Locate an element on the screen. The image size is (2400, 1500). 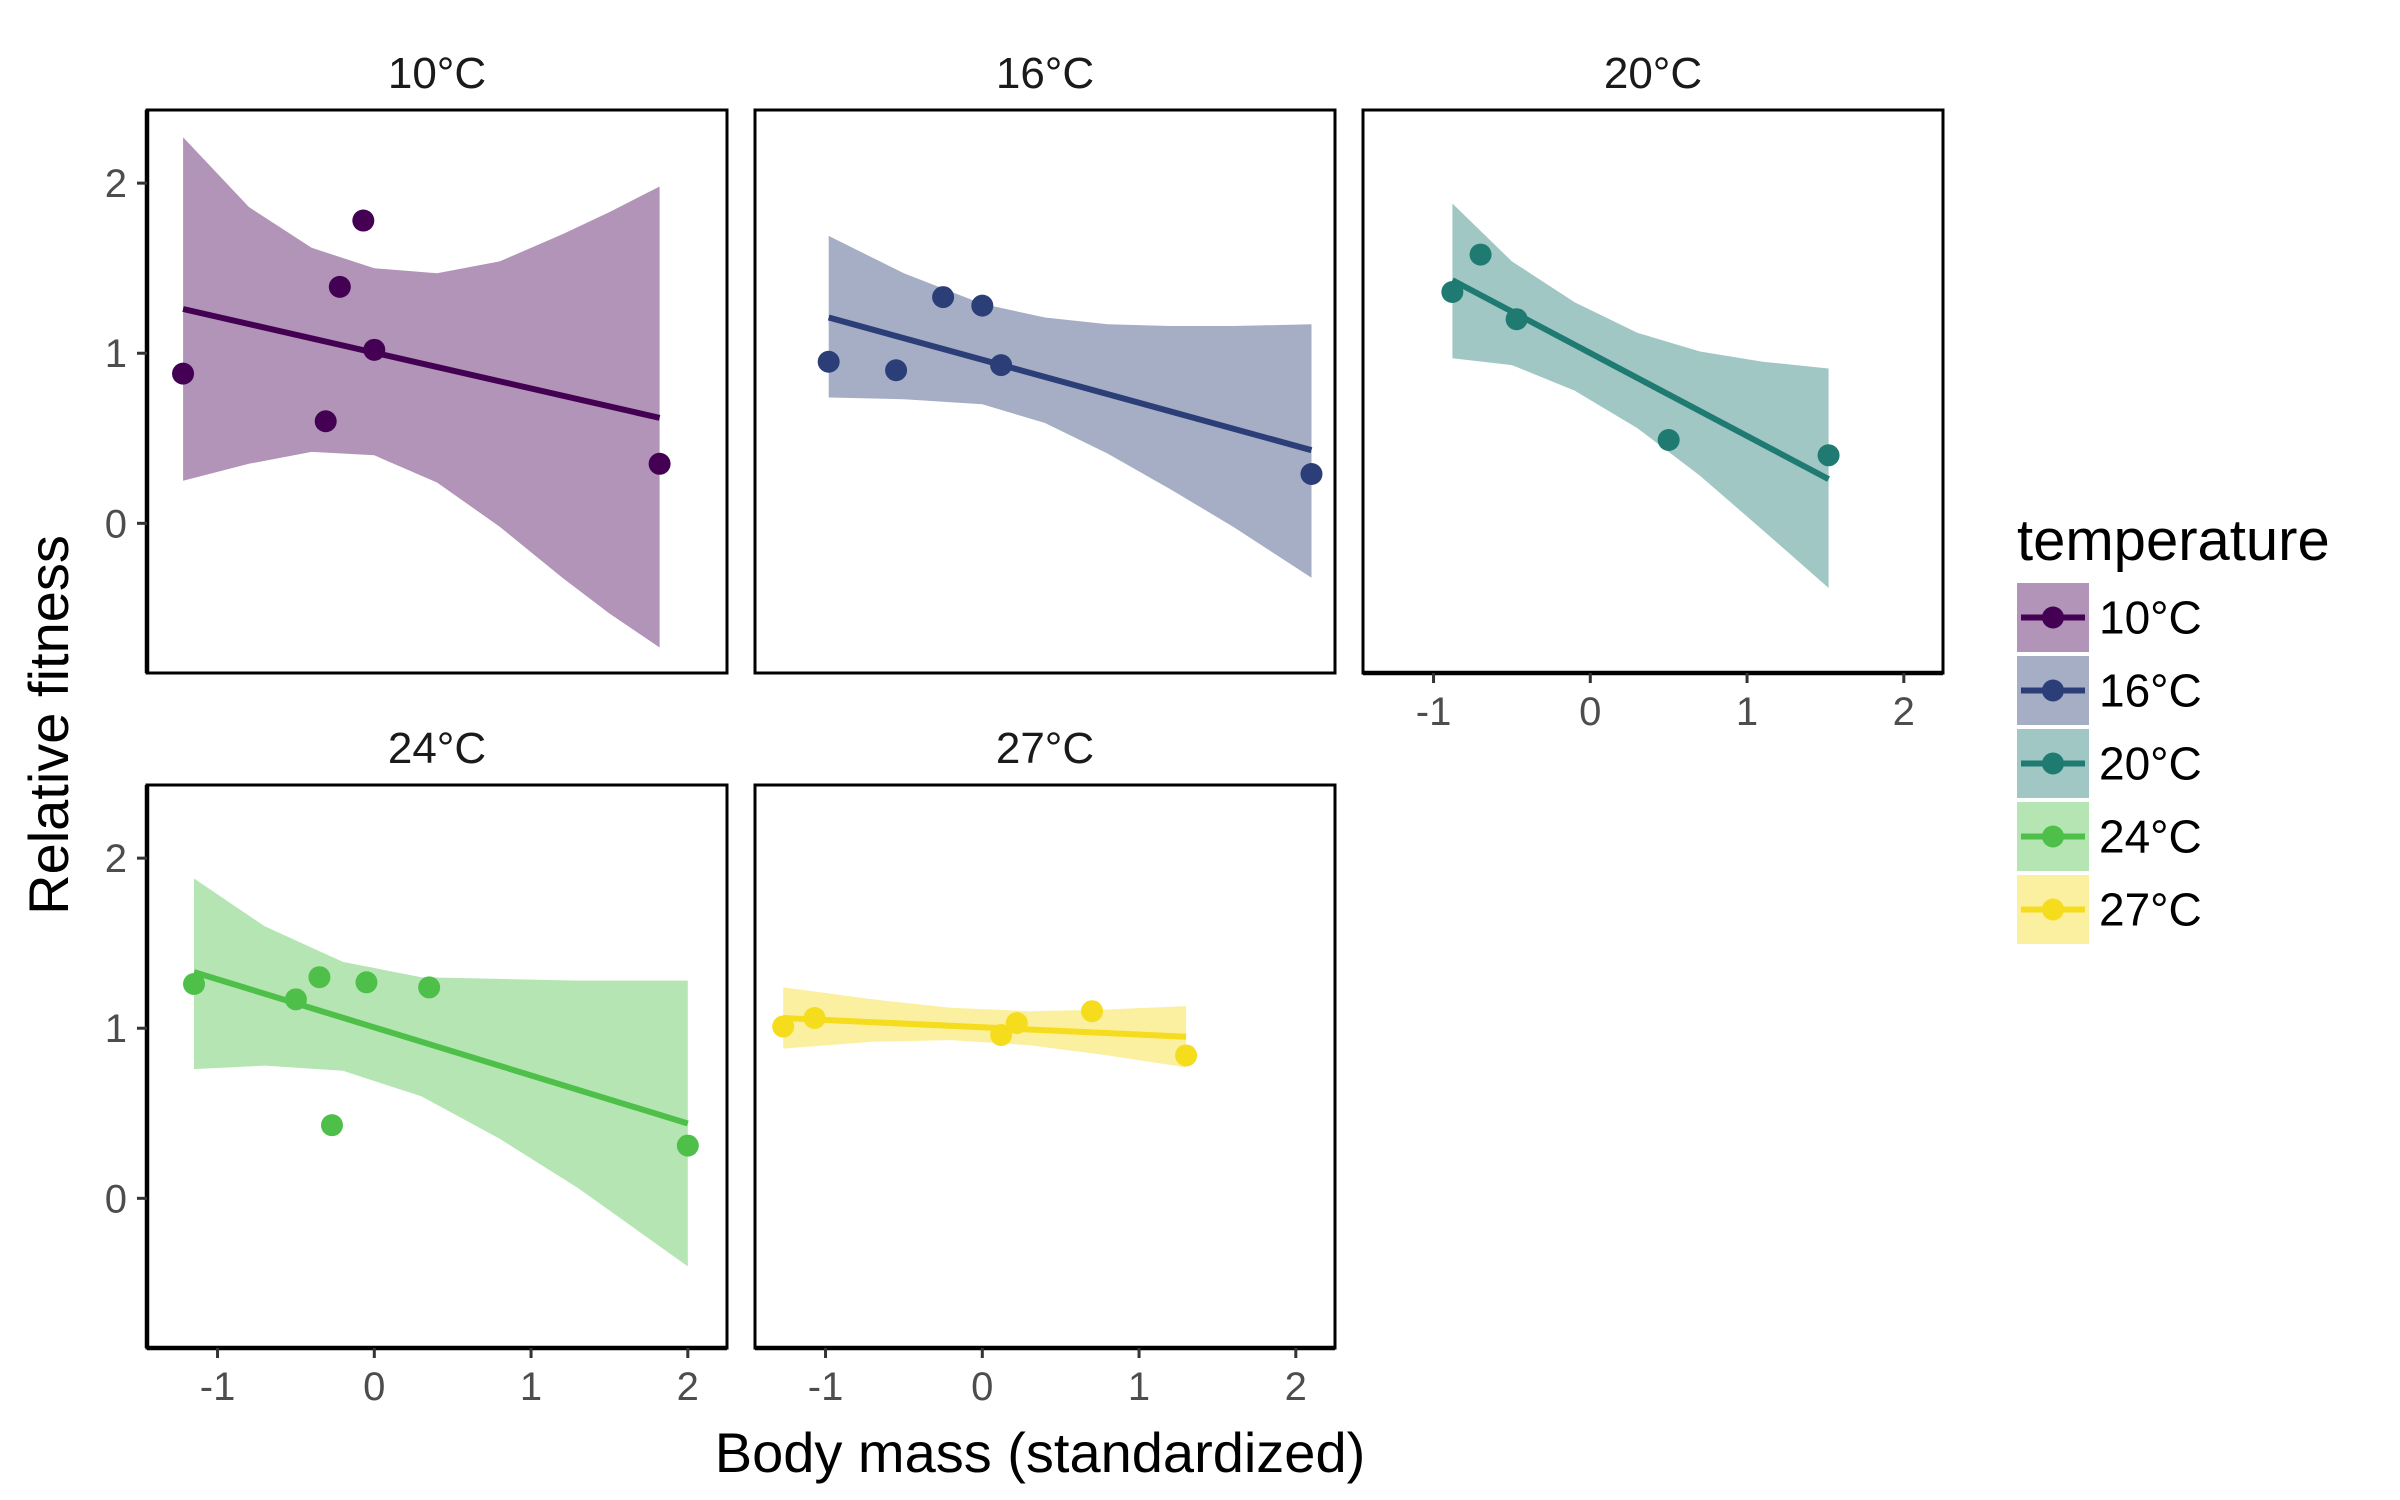
facet-title-27c: 27°C is located at coordinates (1045, 748).